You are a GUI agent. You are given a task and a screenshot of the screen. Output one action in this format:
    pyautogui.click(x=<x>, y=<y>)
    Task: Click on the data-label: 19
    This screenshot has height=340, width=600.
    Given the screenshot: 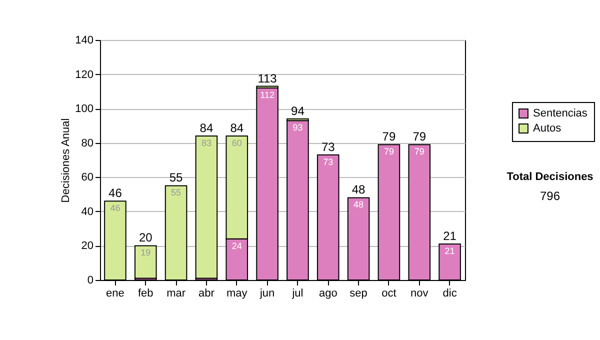 What is the action you would take?
    pyautogui.click(x=145, y=253)
    